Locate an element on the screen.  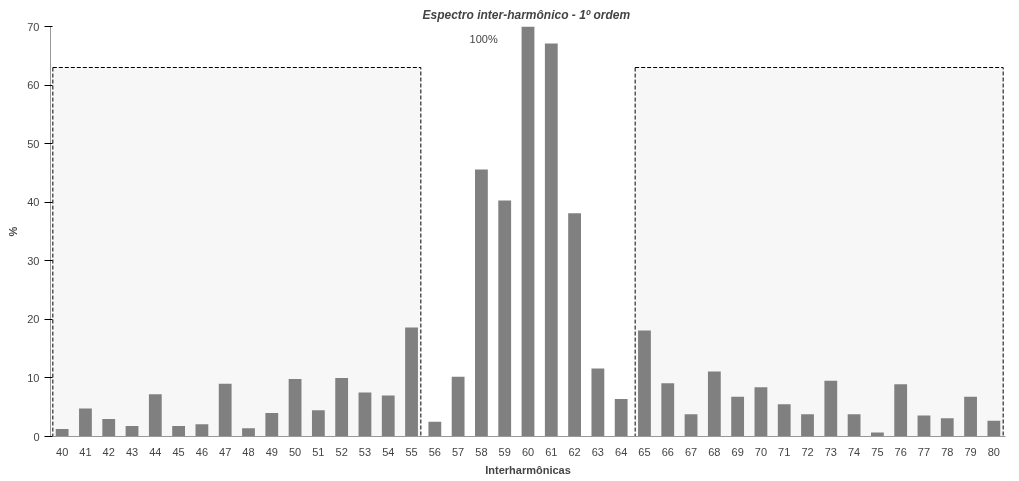
x-tick-label: 60 is located at coordinates (528, 451).